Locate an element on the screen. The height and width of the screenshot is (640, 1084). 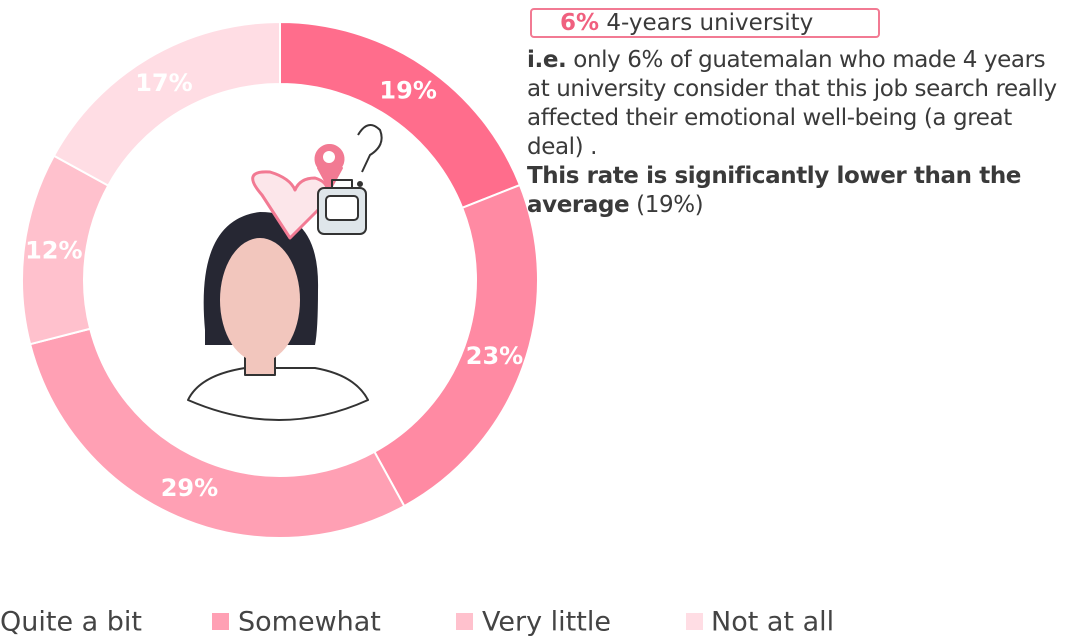
legend-label: Very little is located at coordinates (546, 622).